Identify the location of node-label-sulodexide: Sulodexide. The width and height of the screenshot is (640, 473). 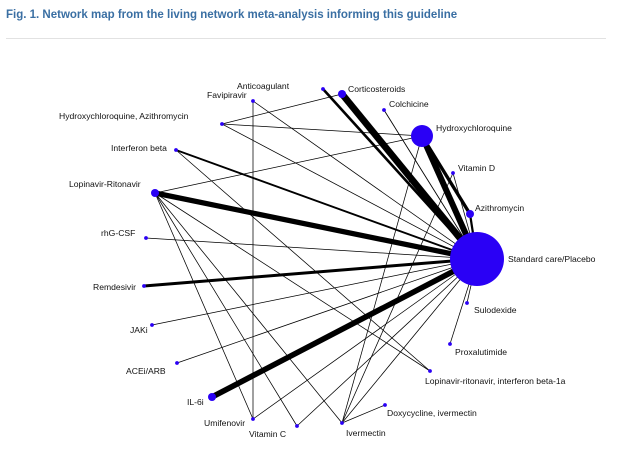
(495, 310).